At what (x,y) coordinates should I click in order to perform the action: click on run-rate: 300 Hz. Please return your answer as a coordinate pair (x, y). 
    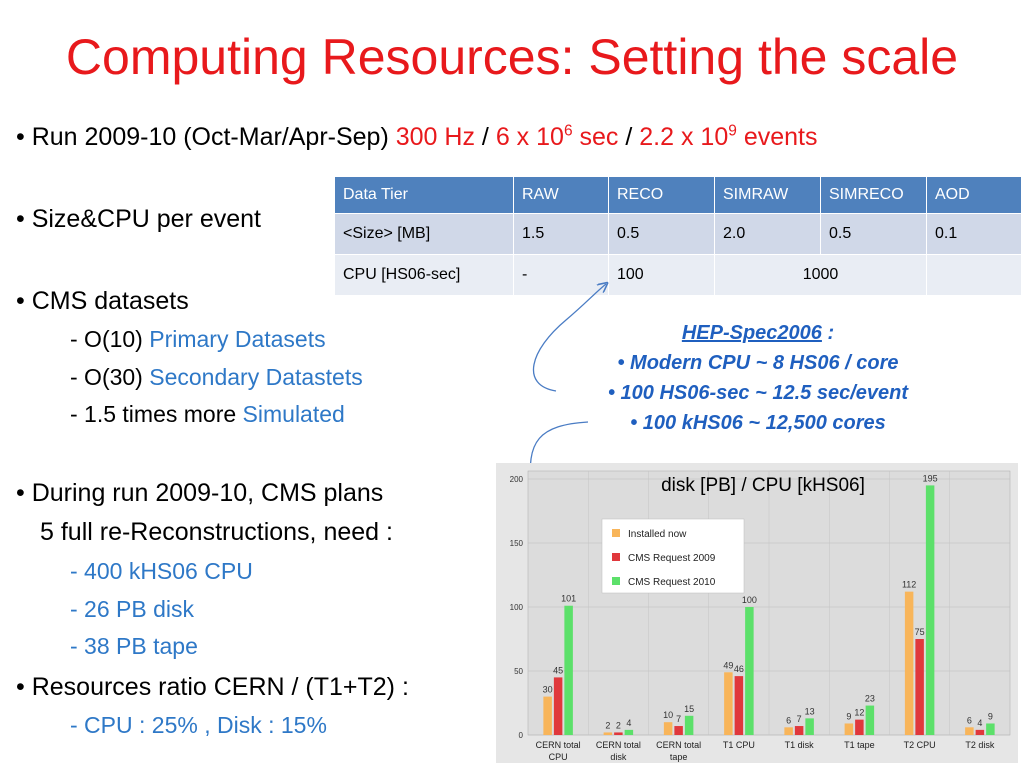
    Looking at the image, I should click on (435, 137).